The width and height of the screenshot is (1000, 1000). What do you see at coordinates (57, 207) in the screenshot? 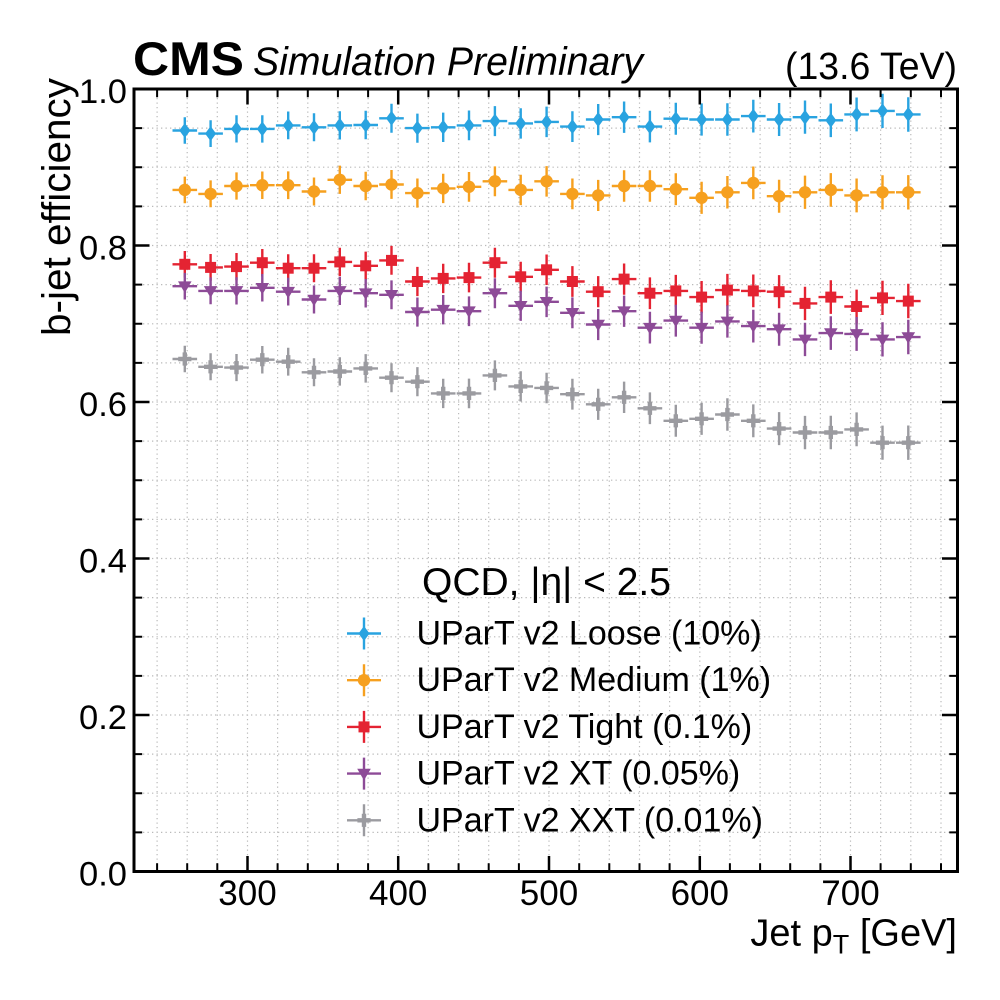
I see `svg-text: b-jet efficiency` at bounding box center [57, 207].